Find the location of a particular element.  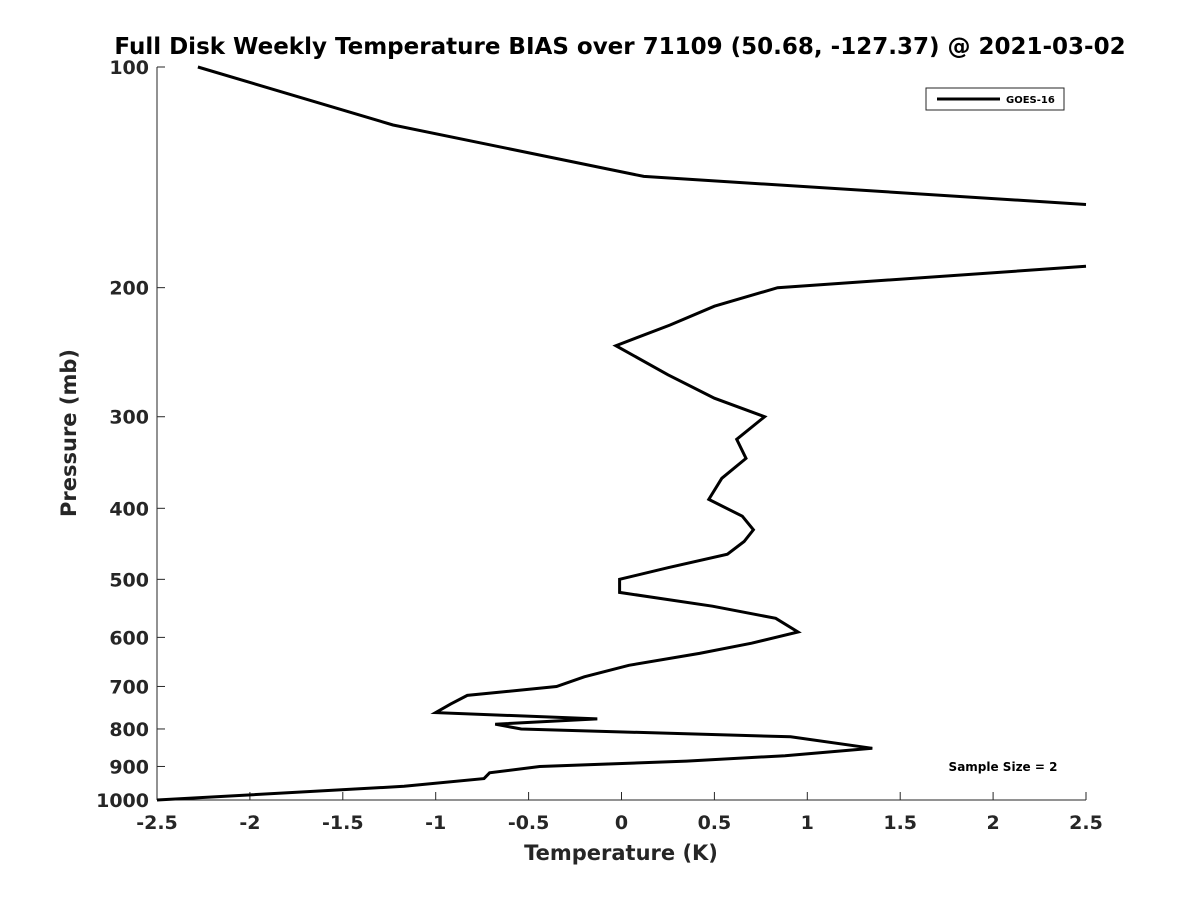

legend: GOES-16 is located at coordinates (995, 99).